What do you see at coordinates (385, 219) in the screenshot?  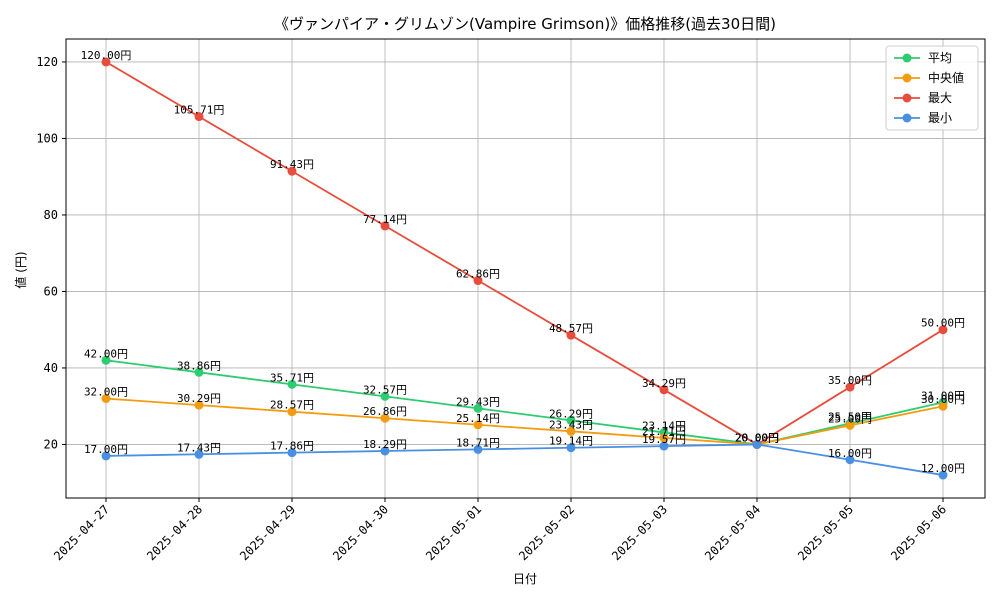 I see `data-label: 77.14円` at bounding box center [385, 219].